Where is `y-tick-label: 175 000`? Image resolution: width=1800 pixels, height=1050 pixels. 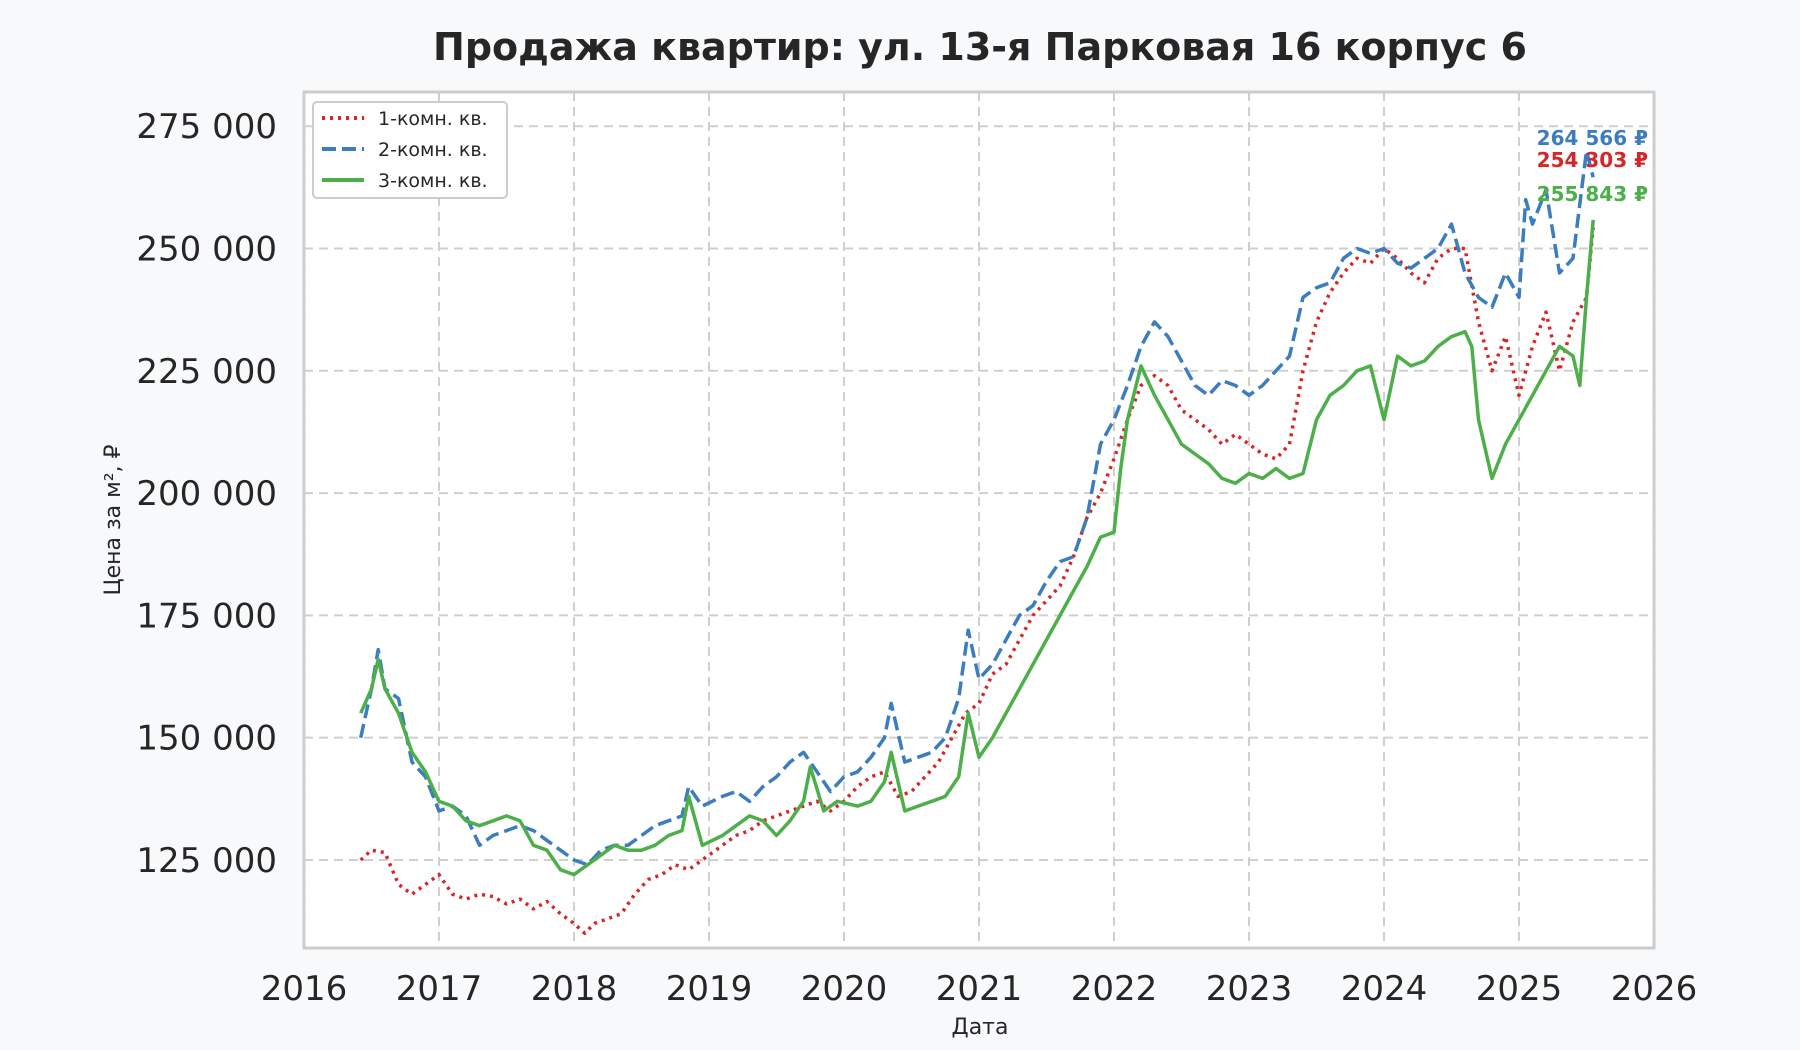 y-tick-label: 175 000 is located at coordinates (206, 616).